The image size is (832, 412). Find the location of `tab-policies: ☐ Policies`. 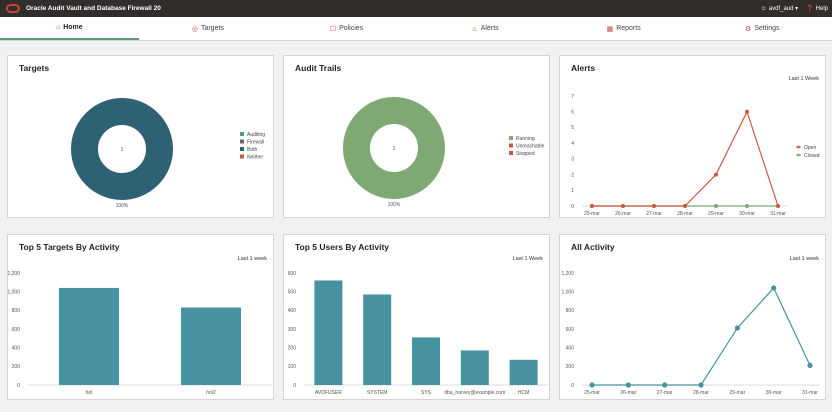

tab-policies: ☐ Policies is located at coordinates (346, 28).